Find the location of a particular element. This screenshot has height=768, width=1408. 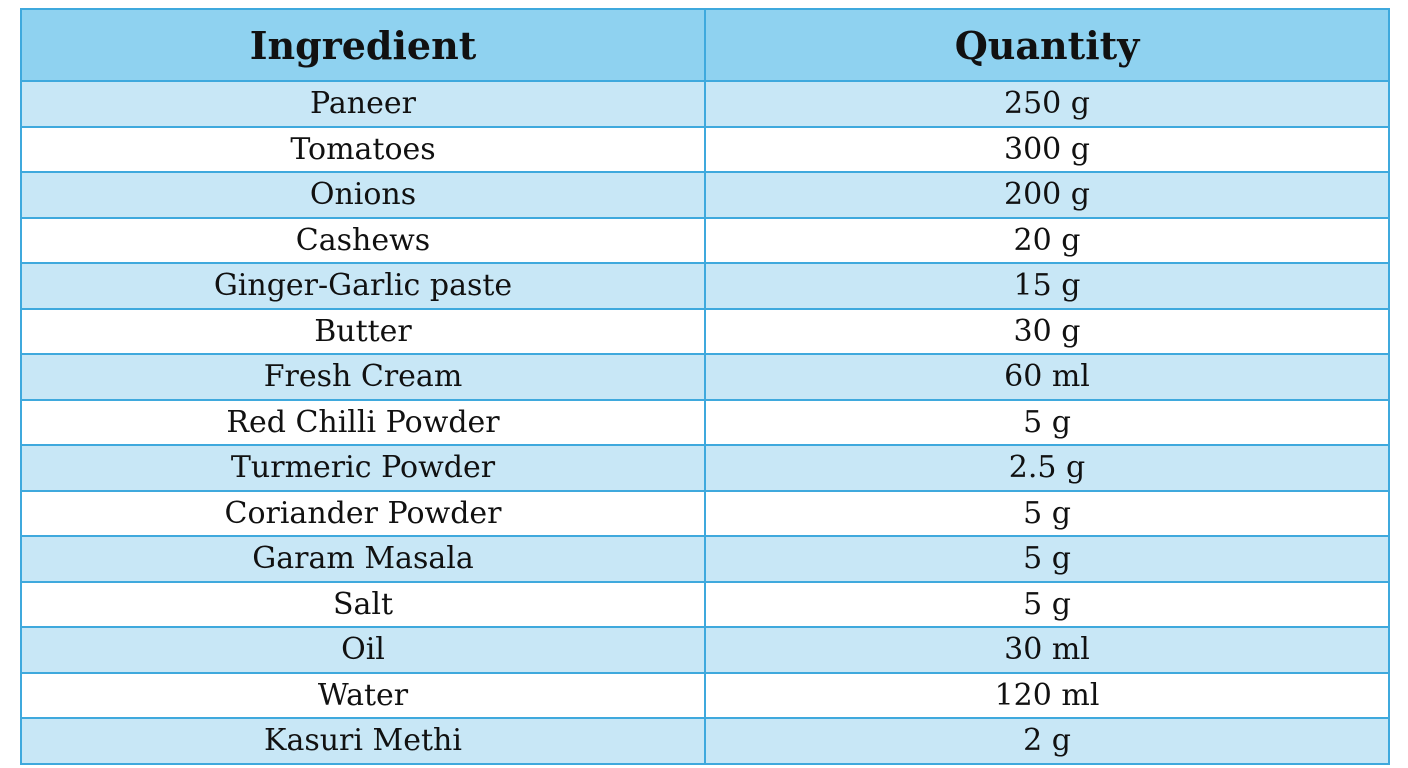

quantity-cell: 2.5 g is located at coordinates (1047, 468).